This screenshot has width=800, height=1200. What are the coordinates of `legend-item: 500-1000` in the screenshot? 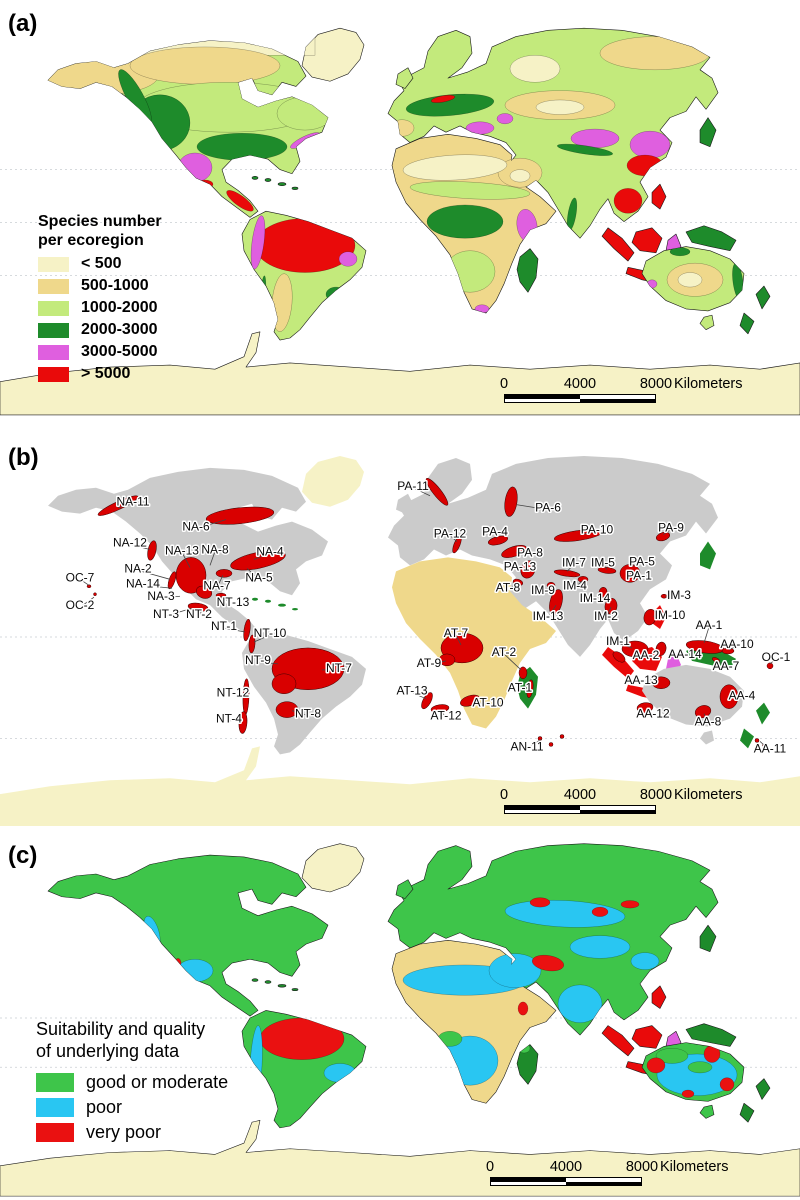 It's located at (100, 286).